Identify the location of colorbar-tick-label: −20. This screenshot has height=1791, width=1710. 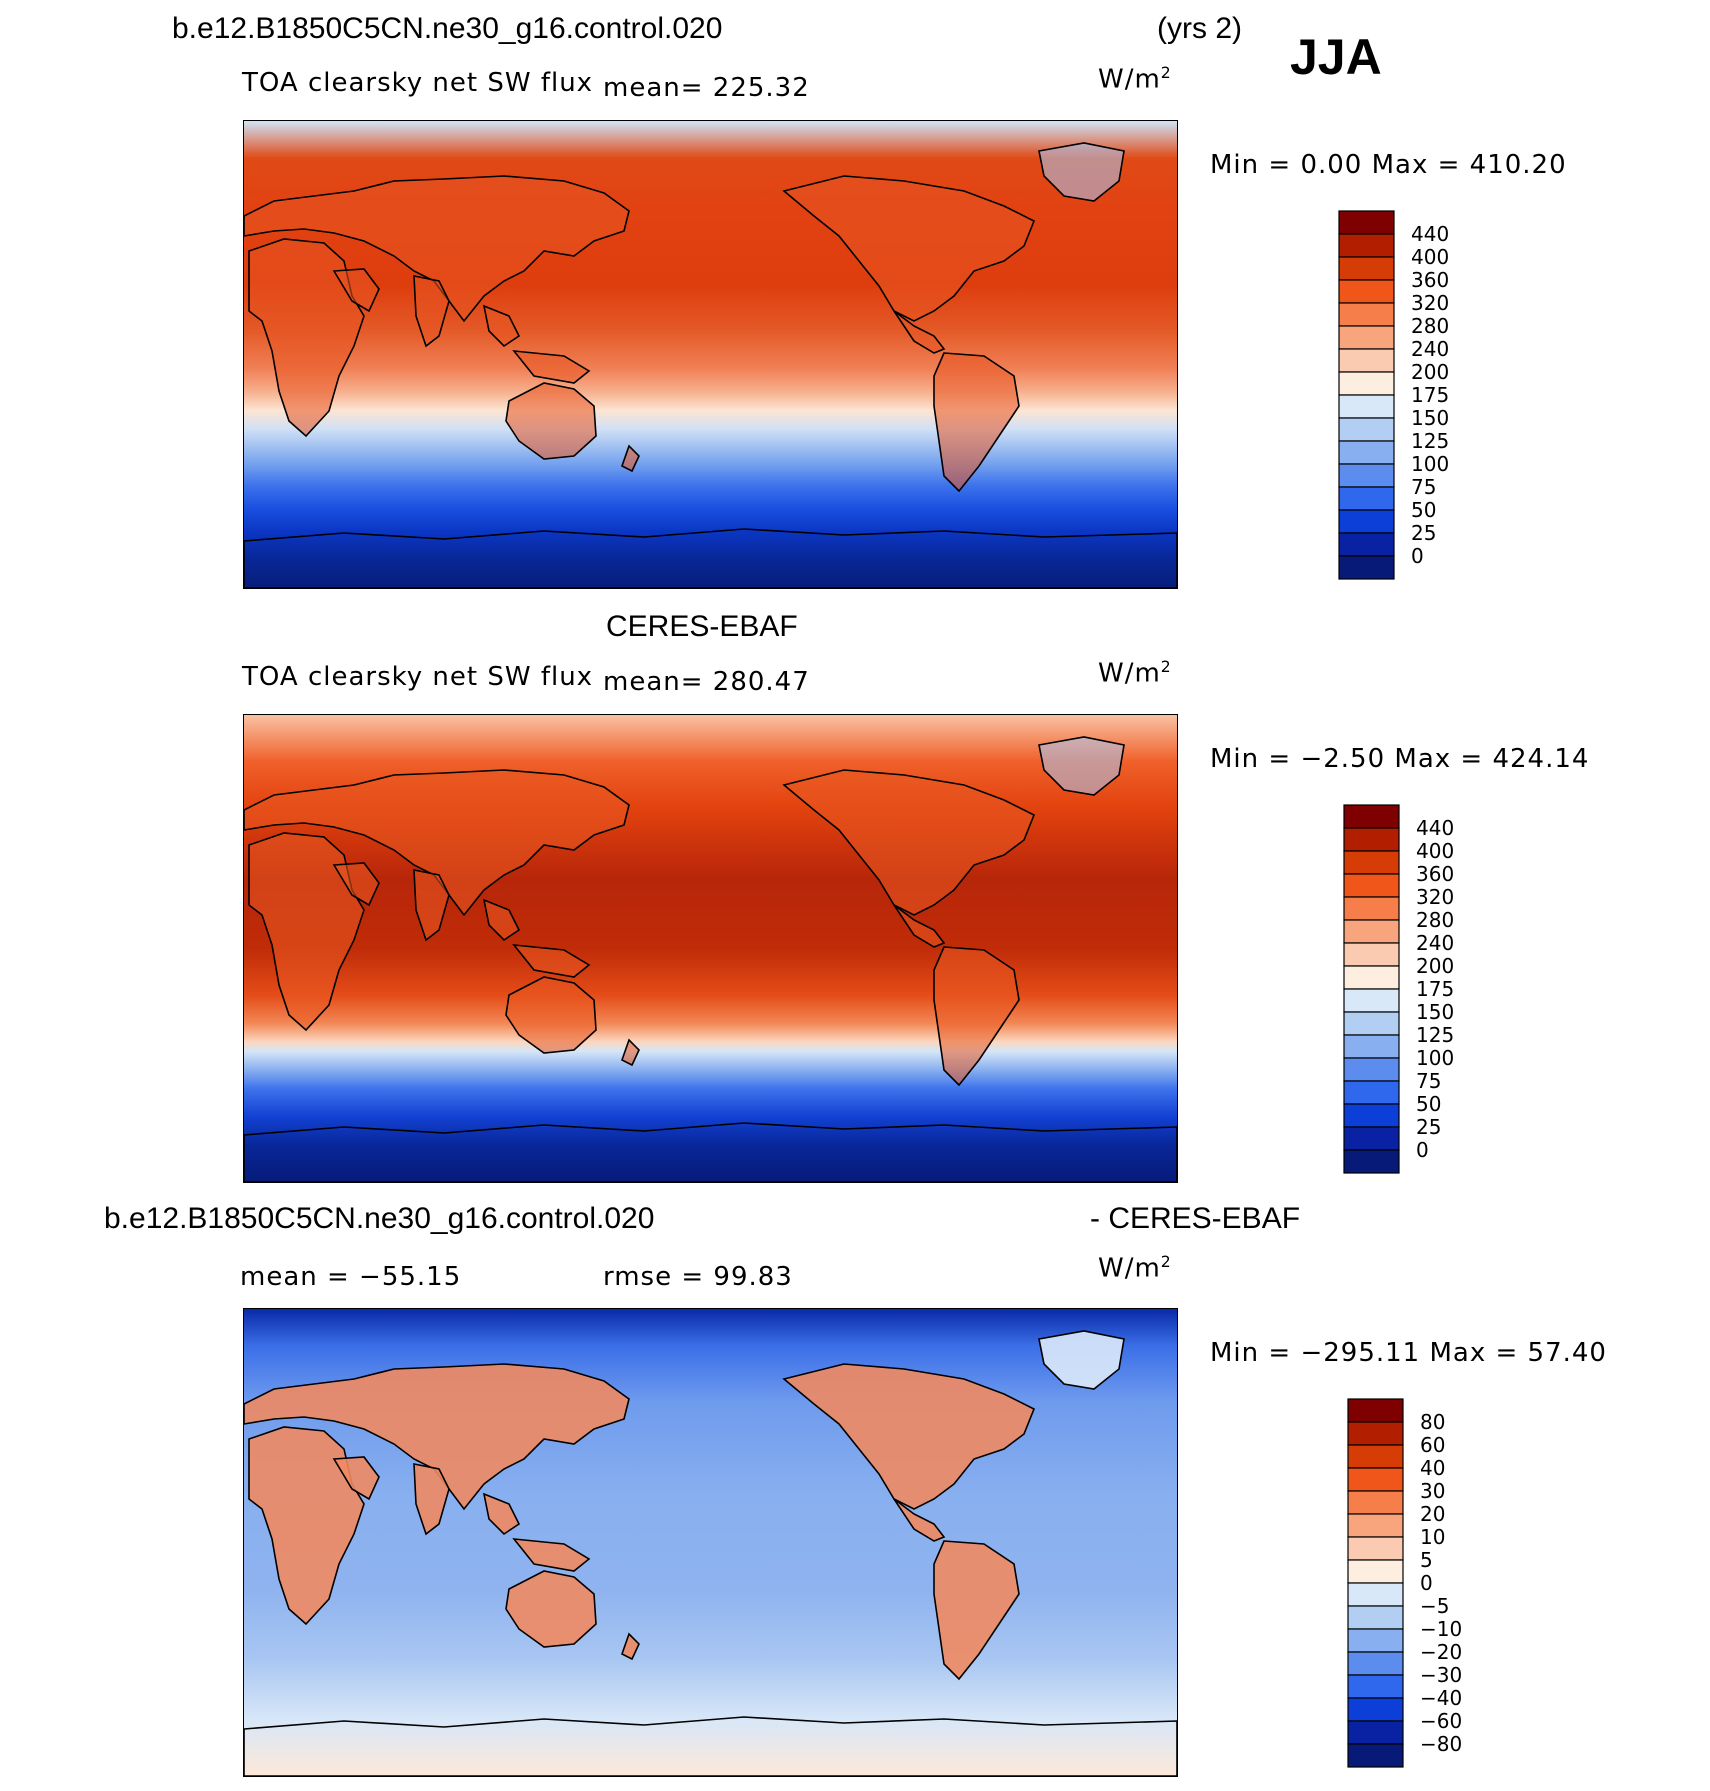
(1441, 1652).